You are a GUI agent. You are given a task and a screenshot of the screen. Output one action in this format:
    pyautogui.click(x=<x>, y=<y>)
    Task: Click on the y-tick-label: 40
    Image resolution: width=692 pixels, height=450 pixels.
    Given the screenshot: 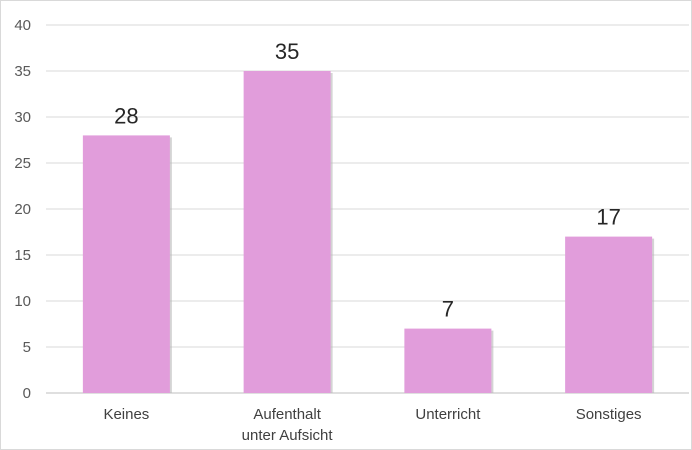 What is the action you would take?
    pyautogui.click(x=22, y=25)
    